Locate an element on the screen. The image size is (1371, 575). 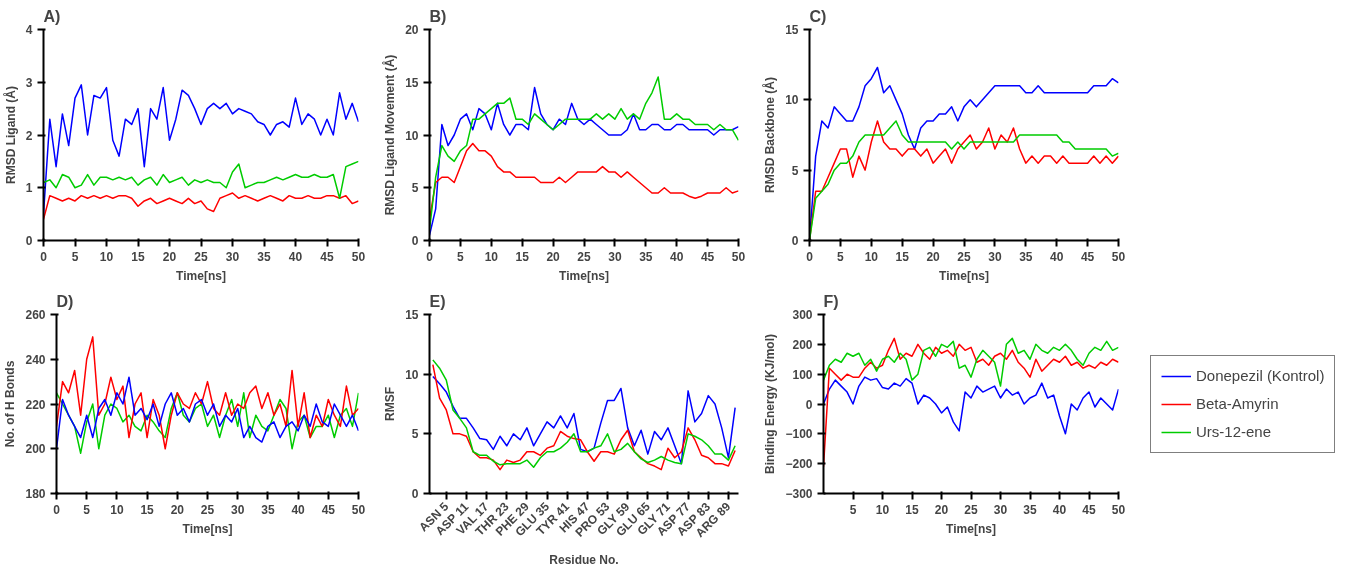
chart-title: D) is located at coordinates (65, 301).